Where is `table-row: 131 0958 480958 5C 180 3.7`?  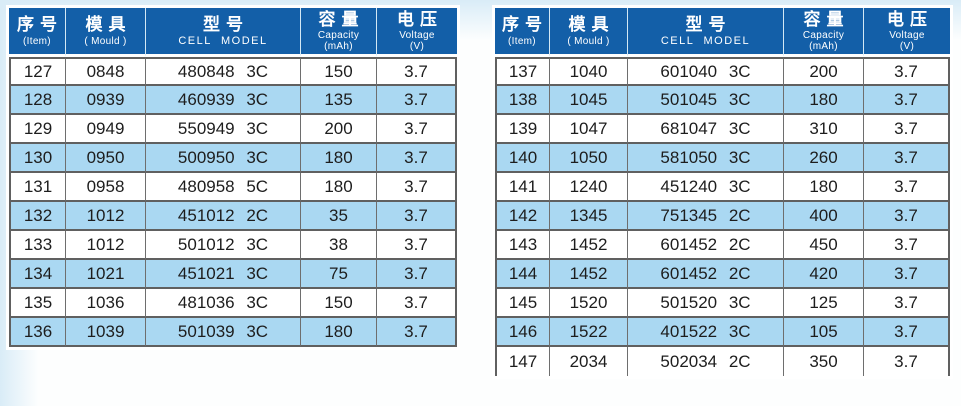
table-row: 131 0958 480958 5C 180 3.7 is located at coordinates (233, 187).